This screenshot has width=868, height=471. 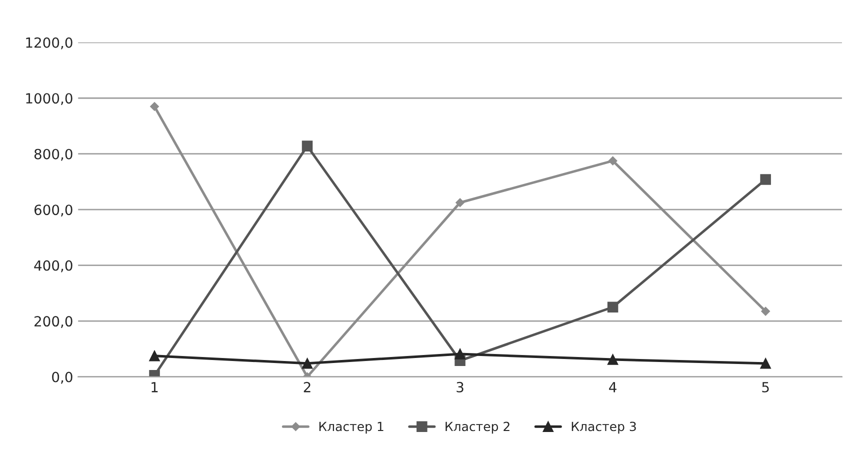 I want to click on y-tick-label: 1200,0, so click(x=49, y=43).